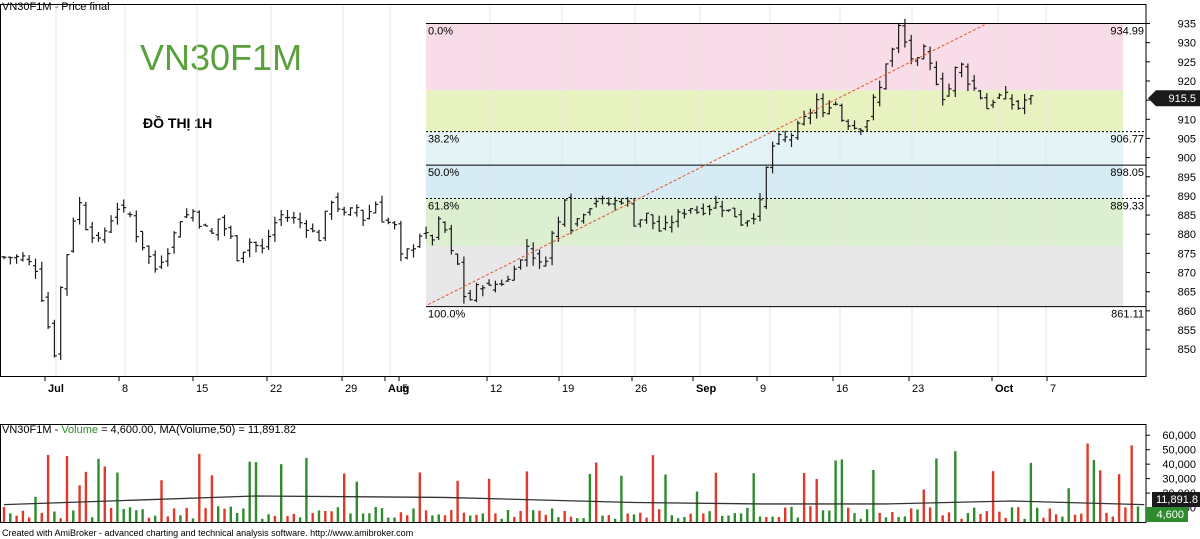 The height and width of the screenshot is (539, 1200). What do you see at coordinates (1179, 451) in the screenshot?
I see `volume-axis-label: 50,000` at bounding box center [1179, 451].